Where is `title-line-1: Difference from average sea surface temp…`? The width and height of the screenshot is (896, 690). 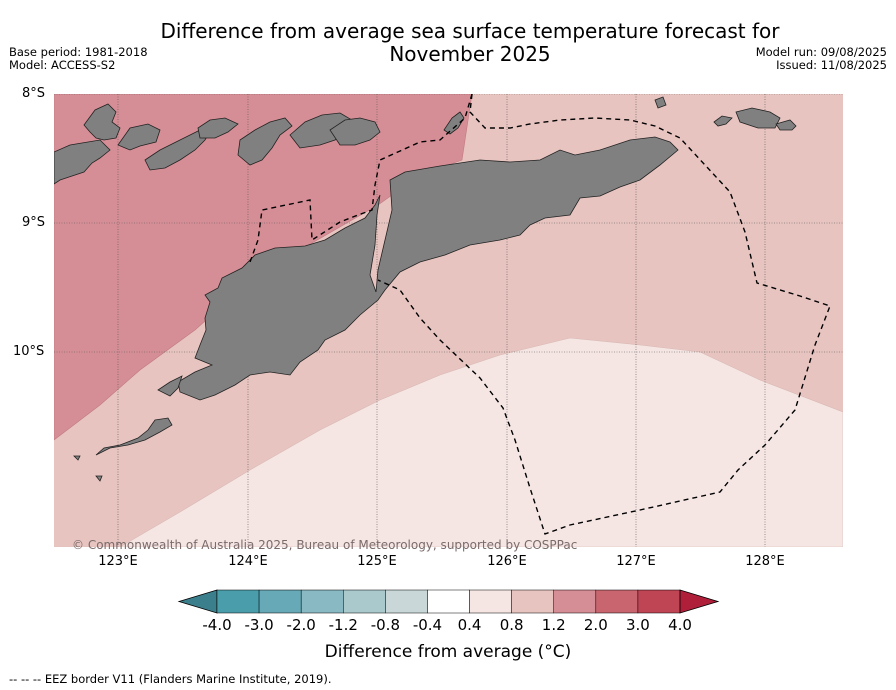
title-line-1: Difference from average sea surface temp… is located at coordinates (470, 31).